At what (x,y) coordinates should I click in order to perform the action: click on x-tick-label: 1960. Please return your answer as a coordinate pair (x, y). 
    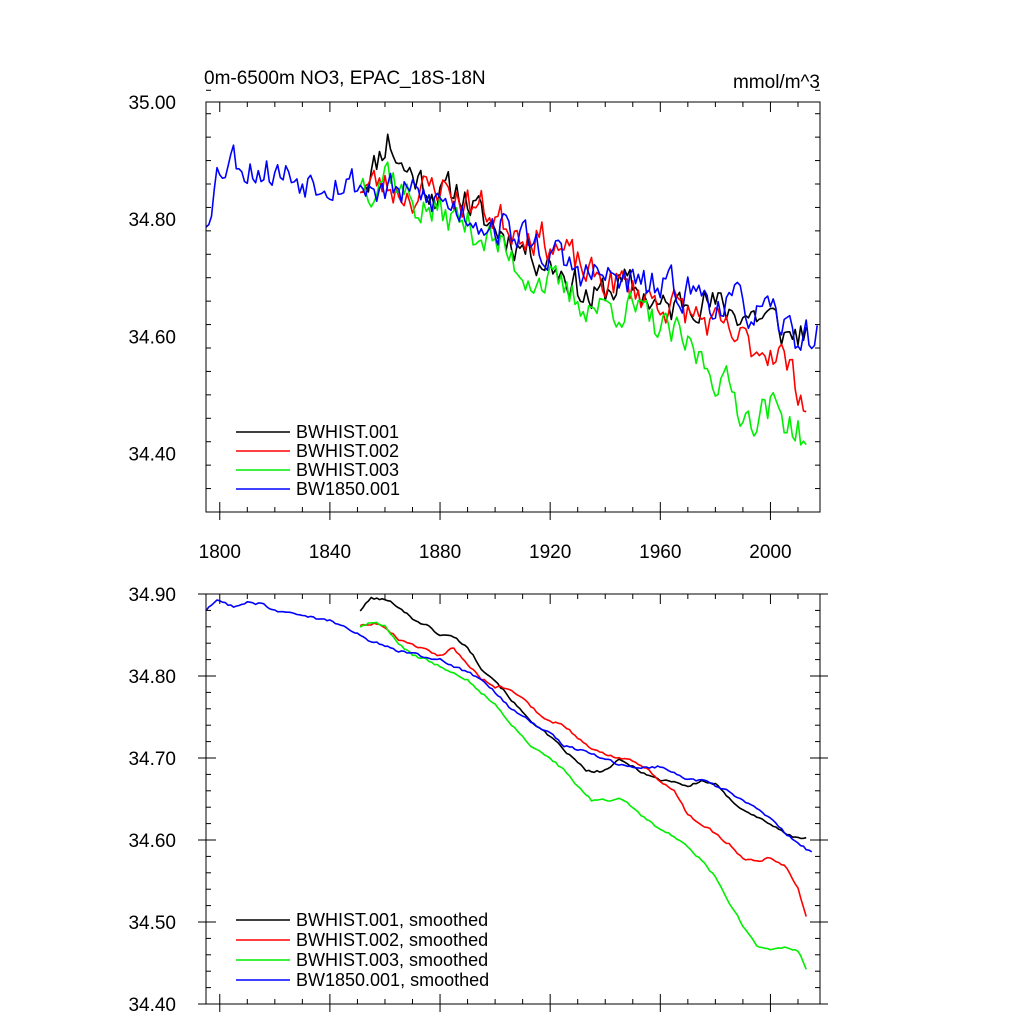
    Looking at the image, I should click on (660, 552).